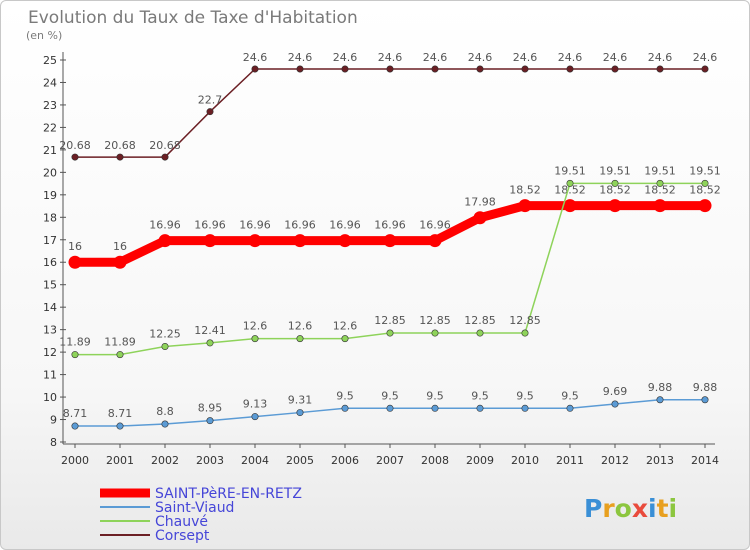 This screenshot has height=550, width=750. What do you see at coordinates (50, 397) in the screenshot?
I see `y-tick-label: 10` at bounding box center [50, 397].